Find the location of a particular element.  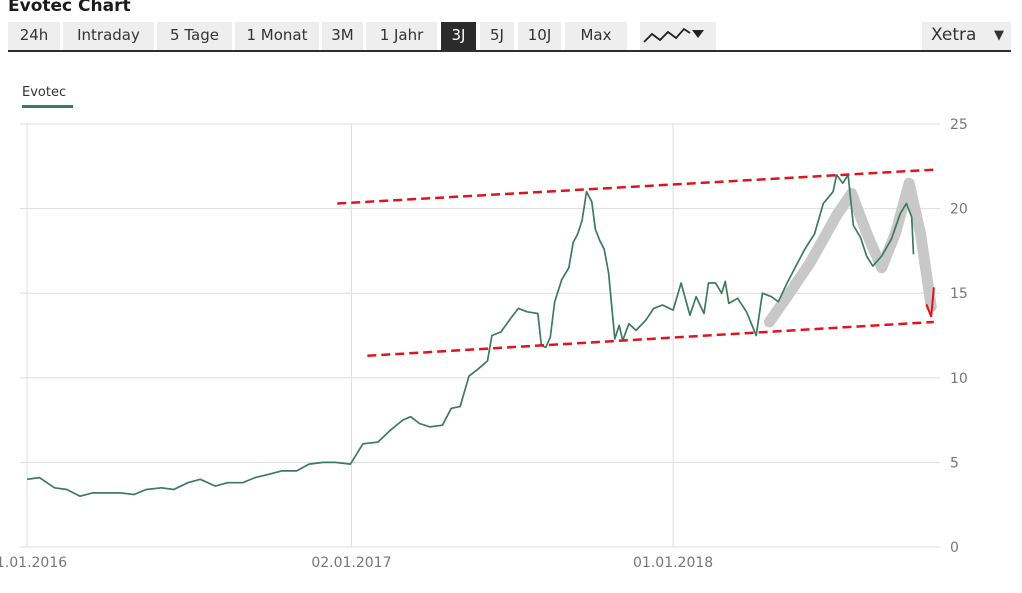

tab-24h: 24h is located at coordinates (34, 36).